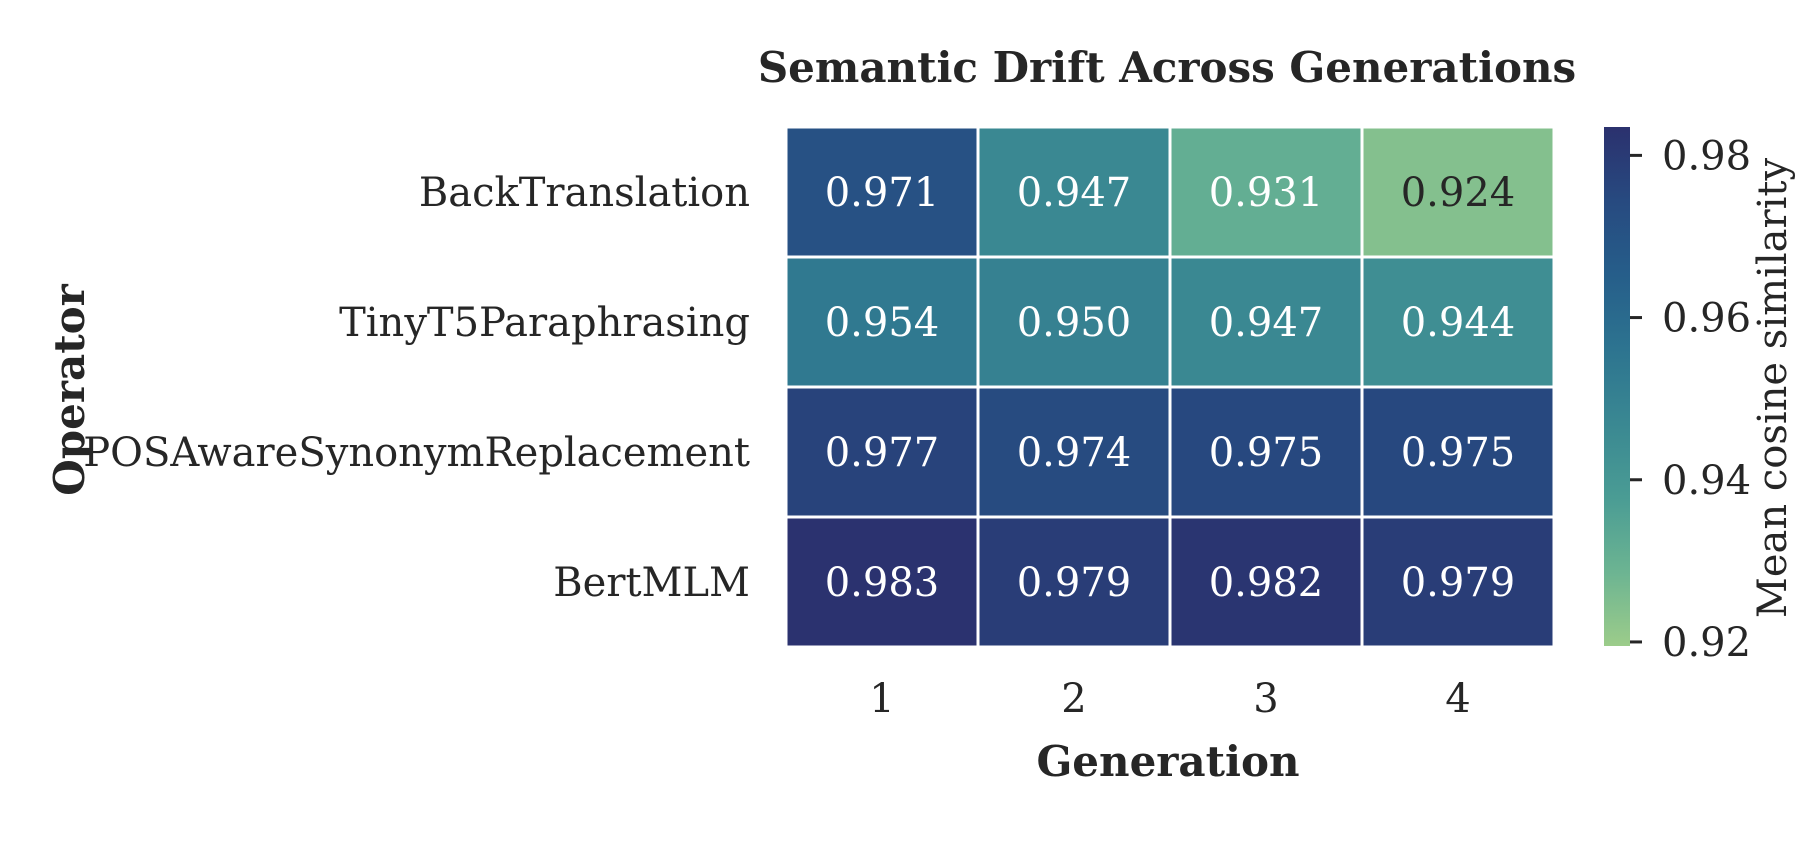 This screenshot has width=1800, height=844. What do you see at coordinates (1073, 699) in the screenshot?
I see `x-tick-label: 2` at bounding box center [1073, 699].